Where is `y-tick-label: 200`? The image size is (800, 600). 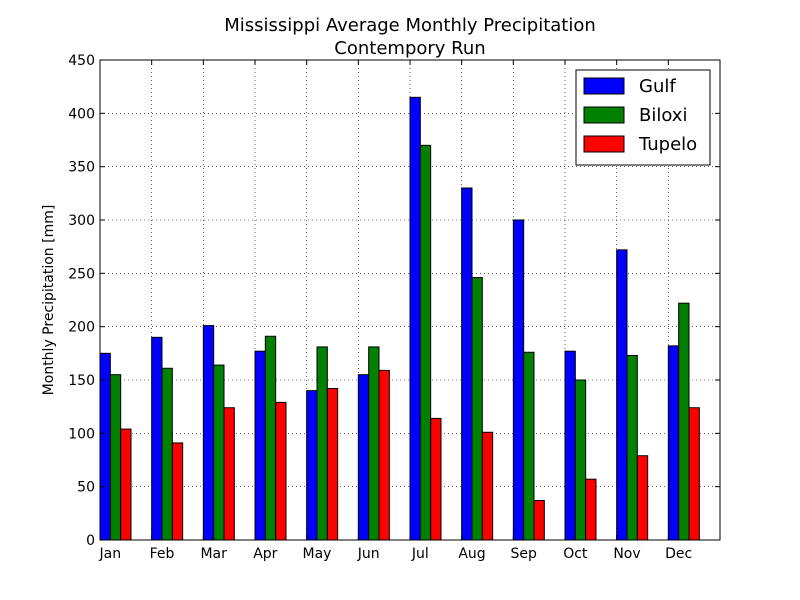 y-tick-label: 200 is located at coordinates (81, 328).